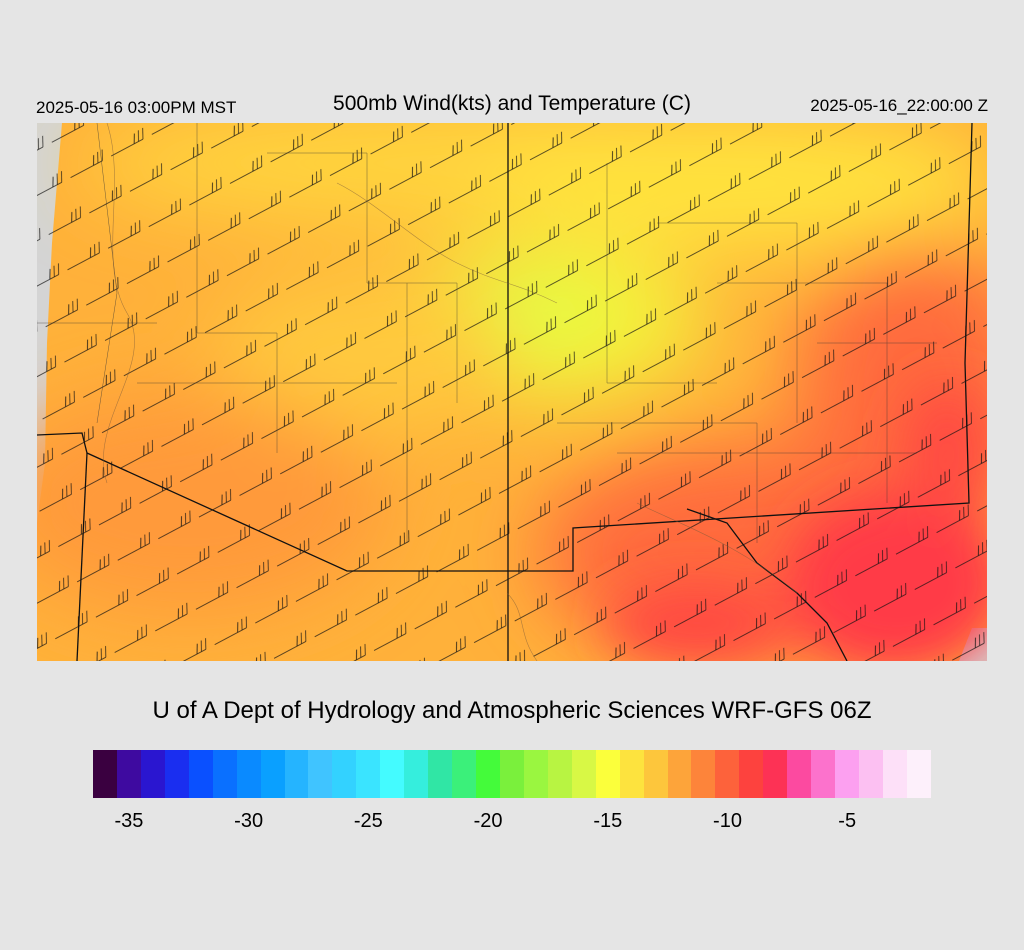  Describe the element at coordinates (608, 821) in the screenshot. I see `colorbar-tick-label: -15` at that location.